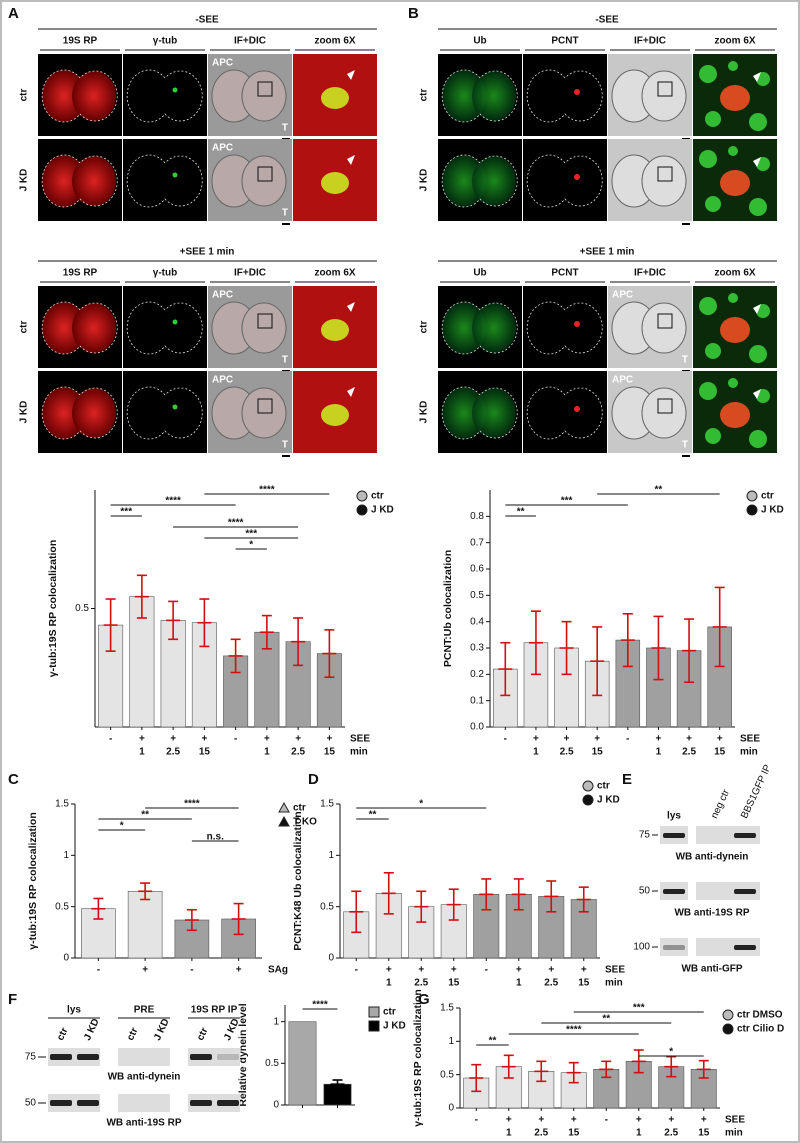 Image resolution: width=800 pixels, height=1143 pixels. I want to click on block-header: -SEE, so click(207, 20).